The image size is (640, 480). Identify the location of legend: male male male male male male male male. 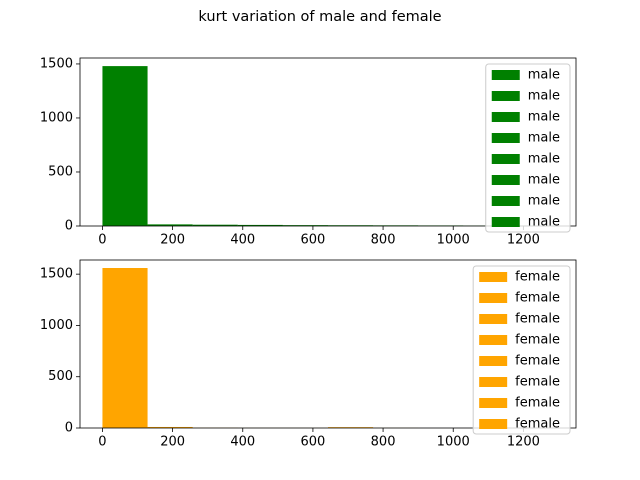
(528, 148).